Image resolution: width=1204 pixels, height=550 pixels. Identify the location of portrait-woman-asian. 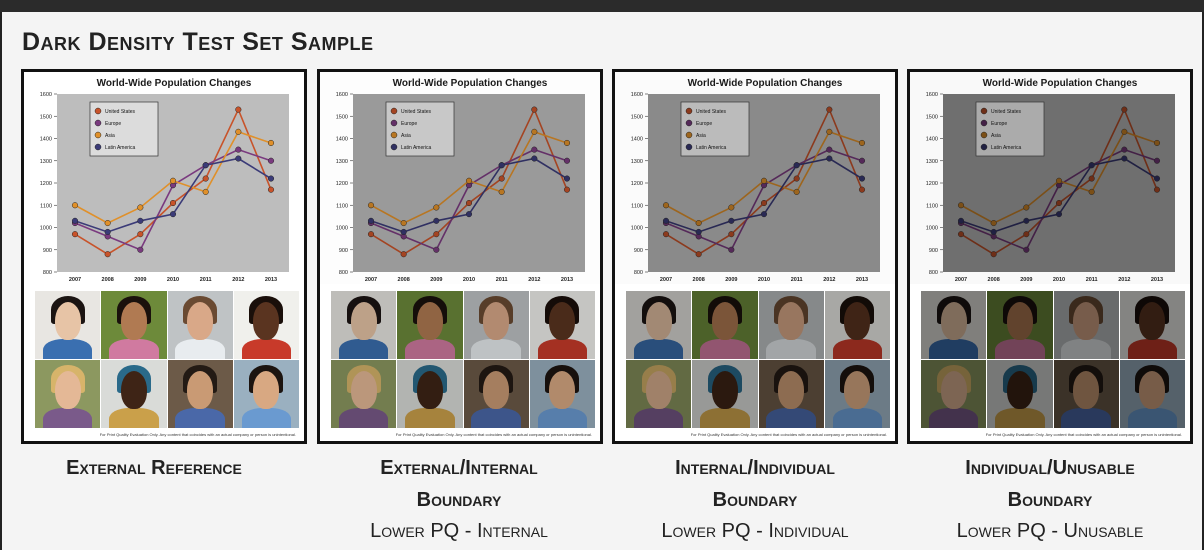
(659, 325).